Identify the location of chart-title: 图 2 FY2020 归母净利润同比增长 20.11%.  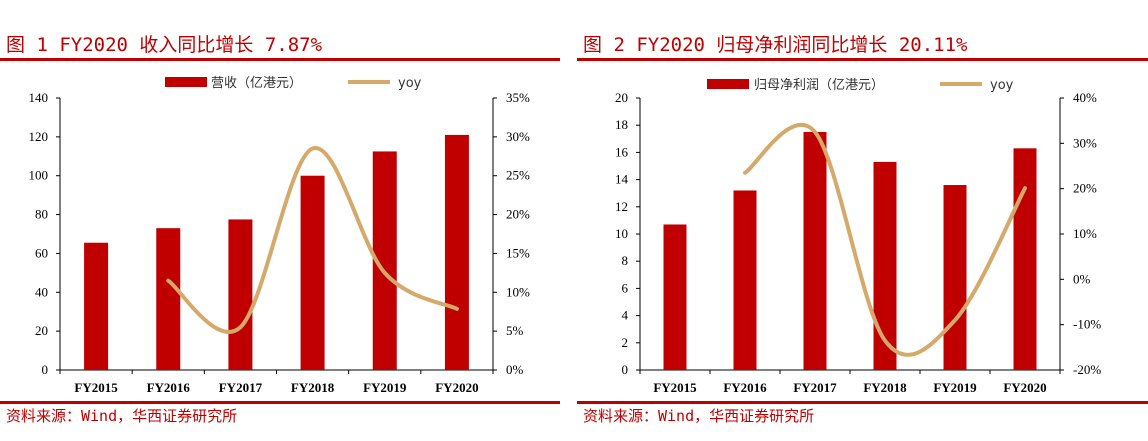
(775, 45).